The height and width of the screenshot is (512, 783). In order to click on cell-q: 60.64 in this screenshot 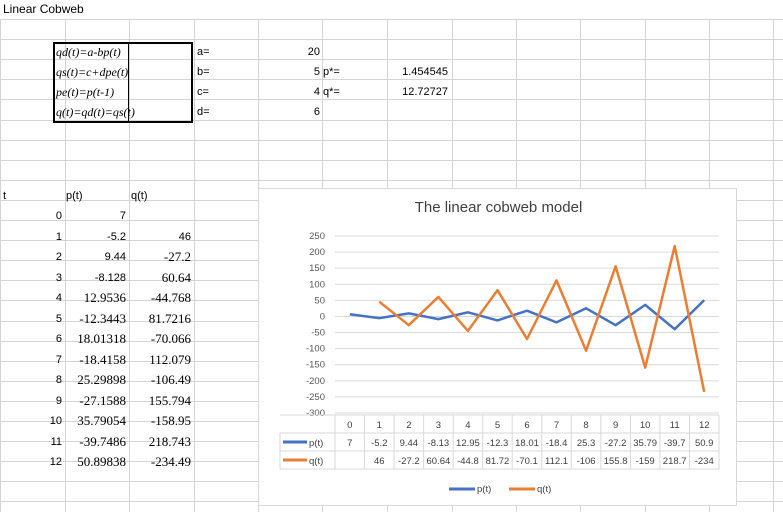, I will do `click(176, 277)`.